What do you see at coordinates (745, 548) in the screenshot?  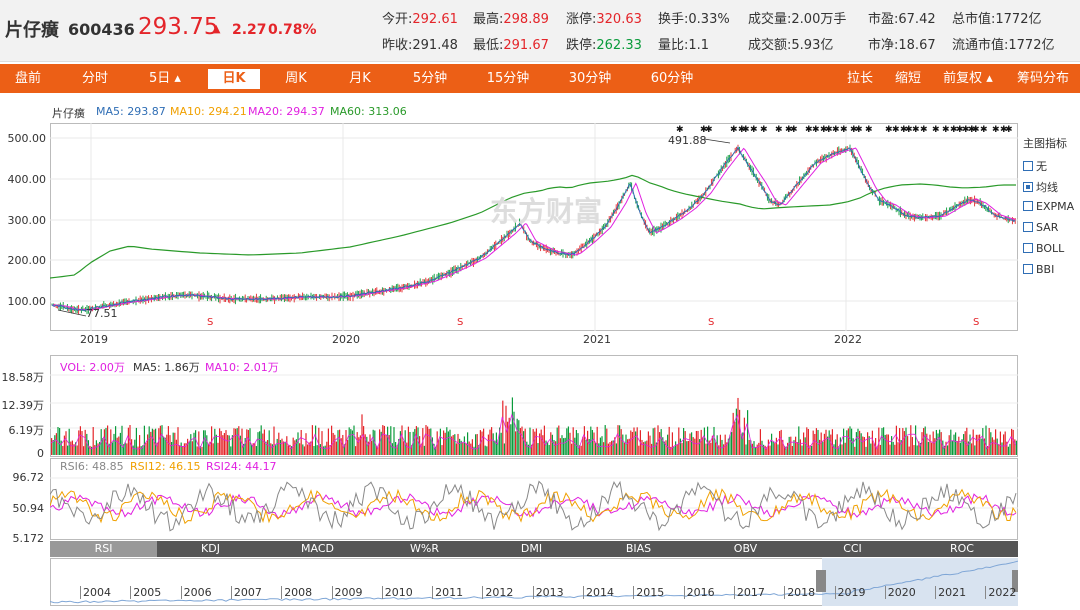 I see `tab-obv: OBV` at bounding box center [745, 548].